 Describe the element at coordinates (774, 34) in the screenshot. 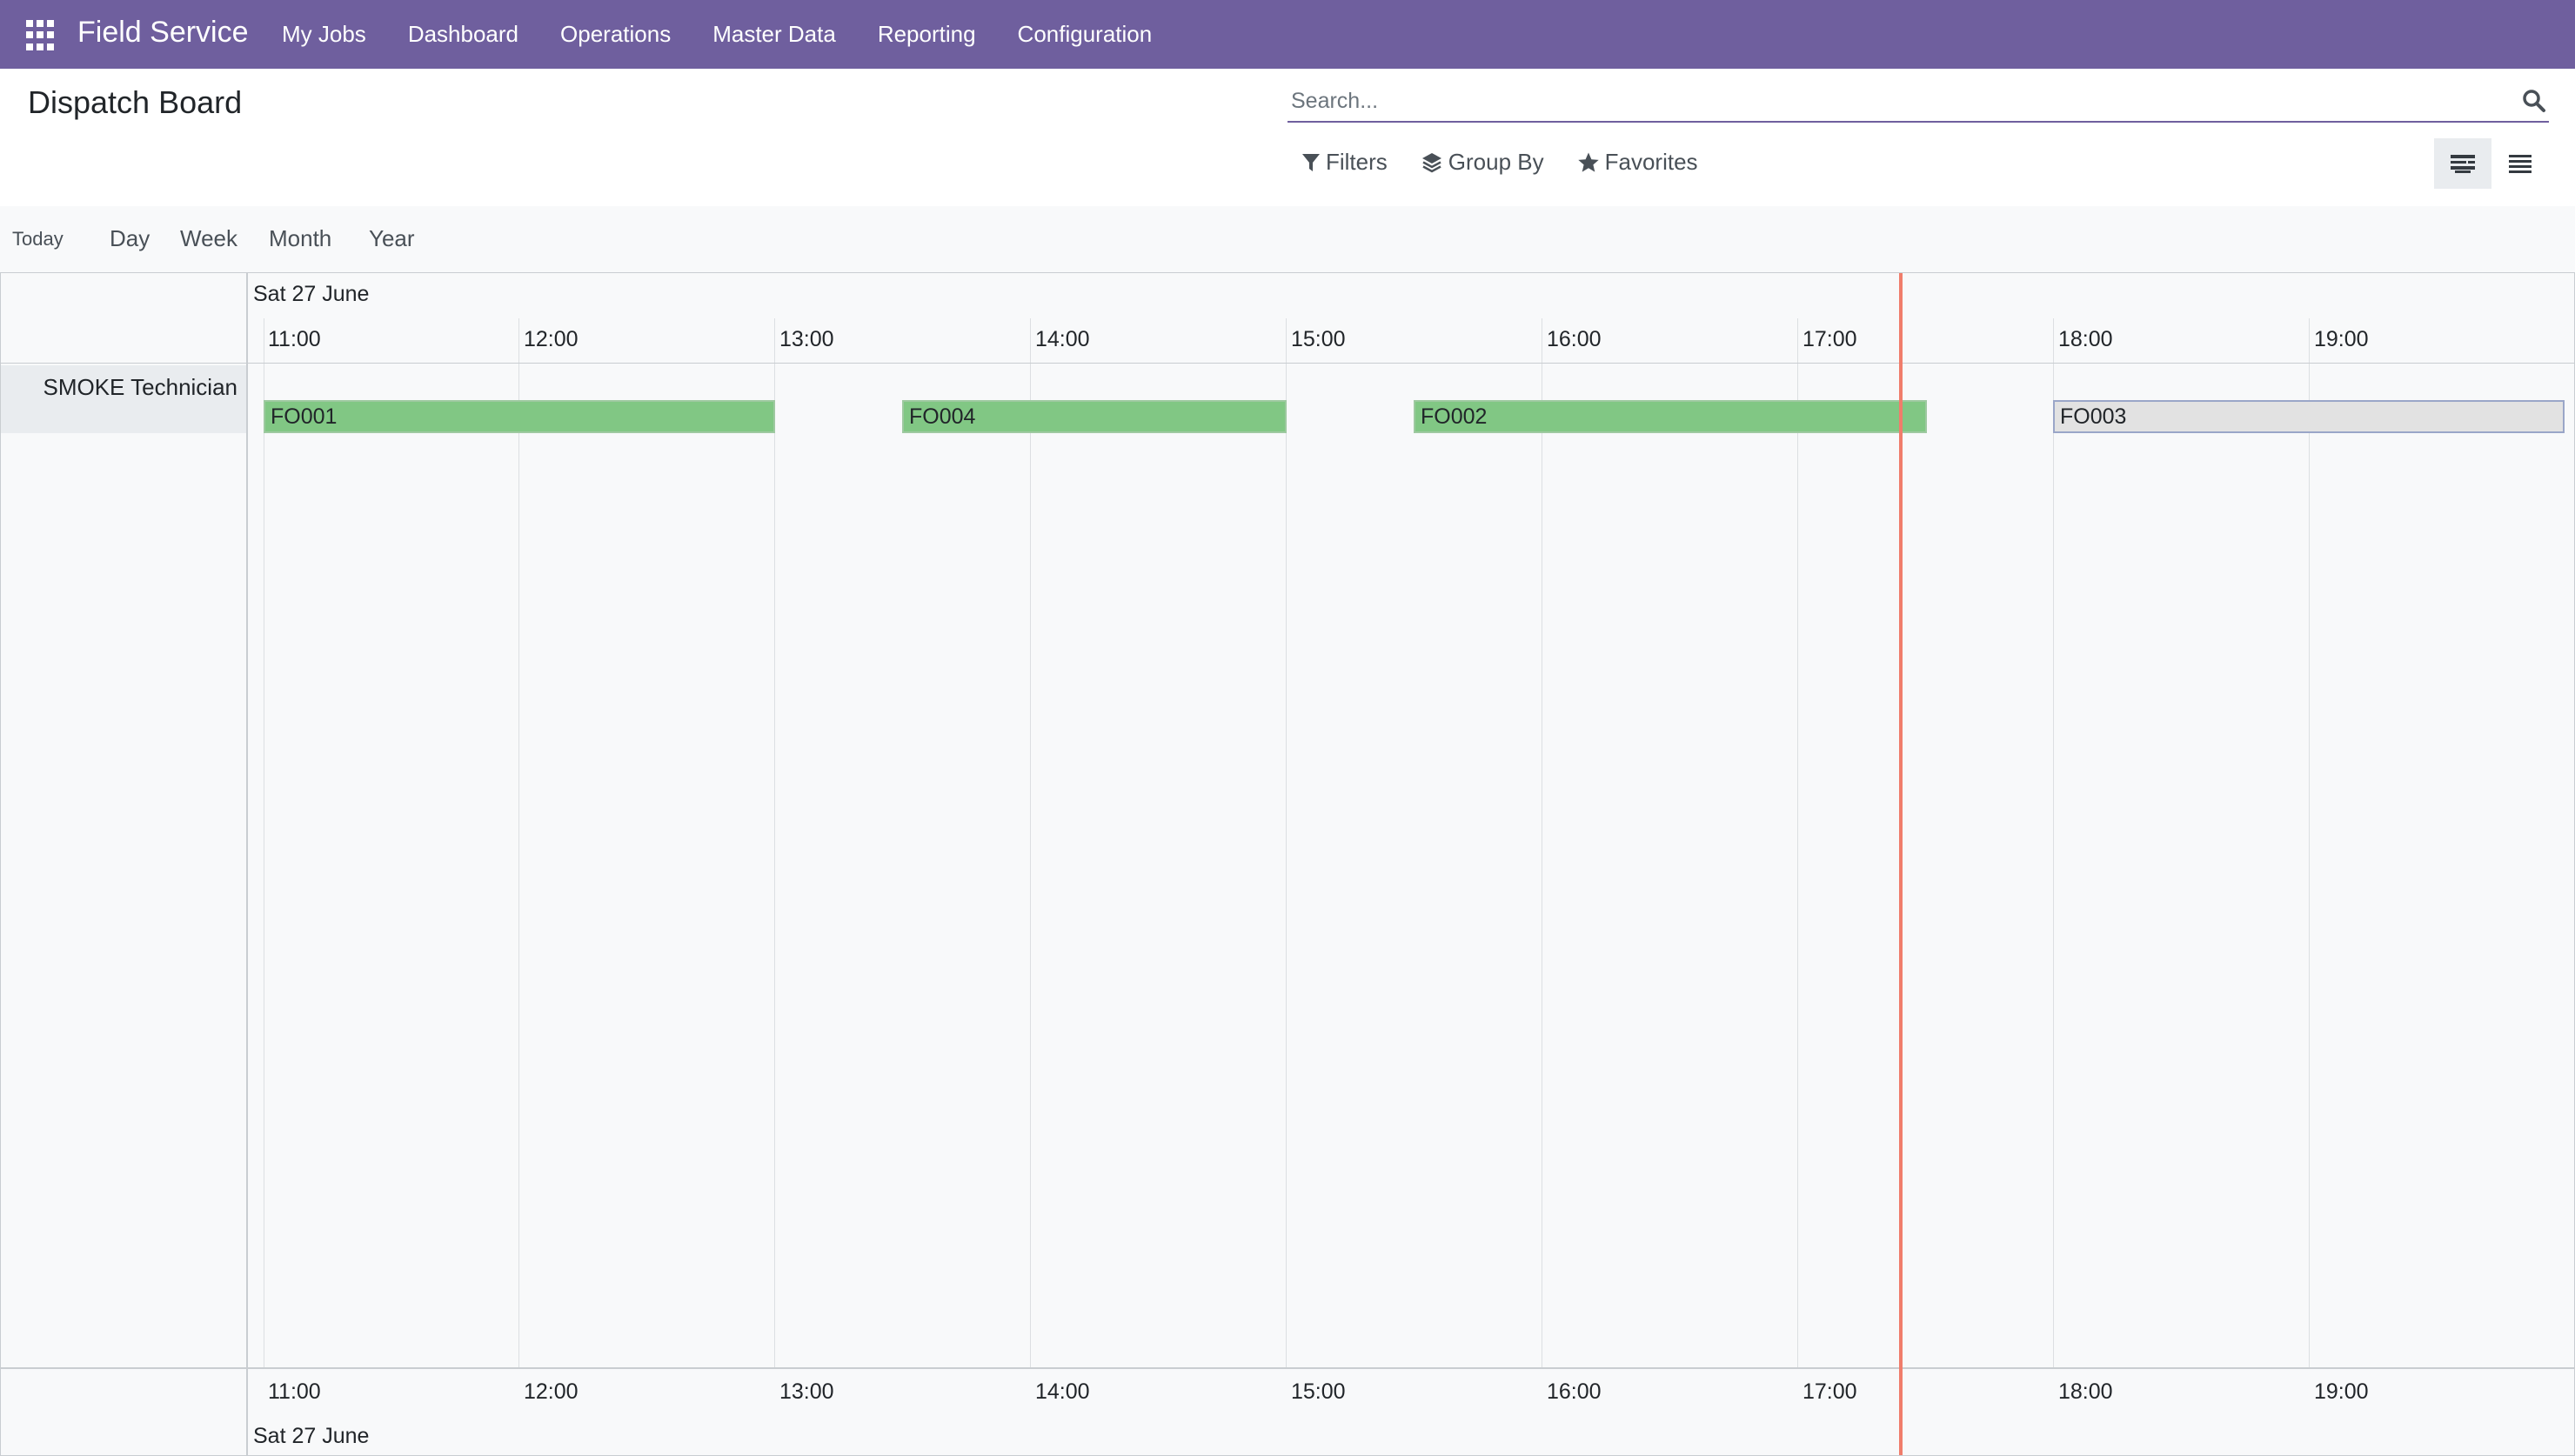

I see `menu-master-data: Master Data` at that location.